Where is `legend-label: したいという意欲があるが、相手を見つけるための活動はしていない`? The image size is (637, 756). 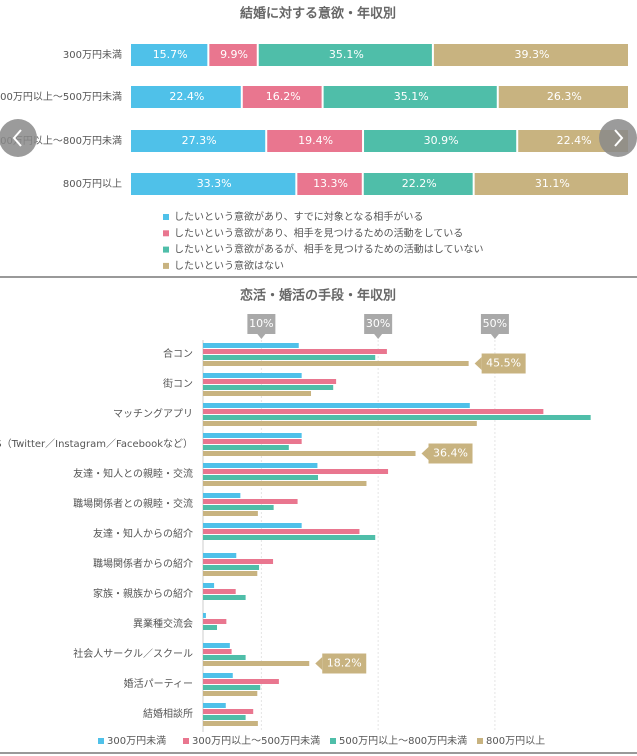
legend-label: したいという意欲があるが、相手を見つけるための活動はしていない is located at coordinates (329, 249).